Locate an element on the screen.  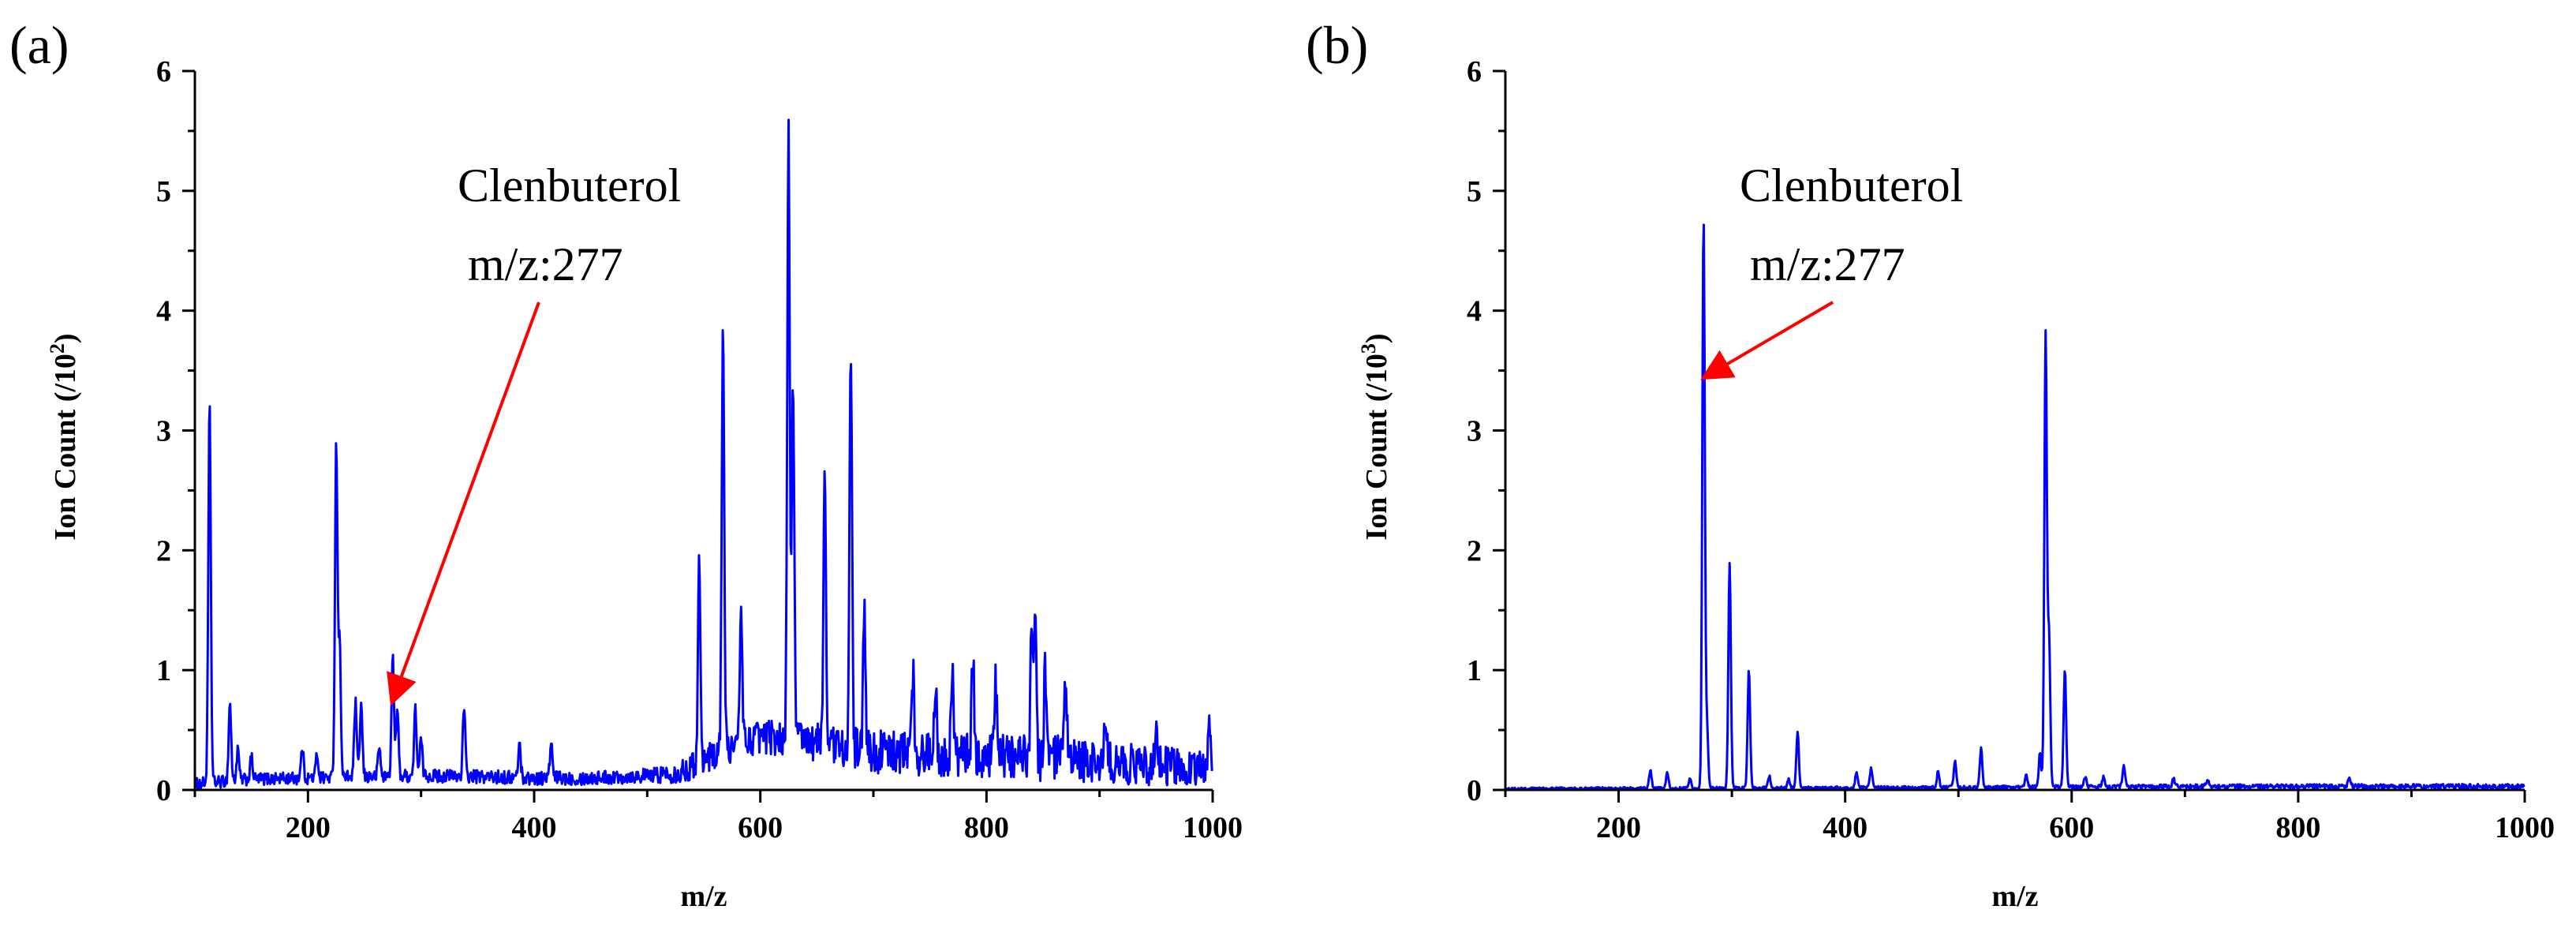
y-tick-label-b-0: 0 is located at coordinates (1474, 790).